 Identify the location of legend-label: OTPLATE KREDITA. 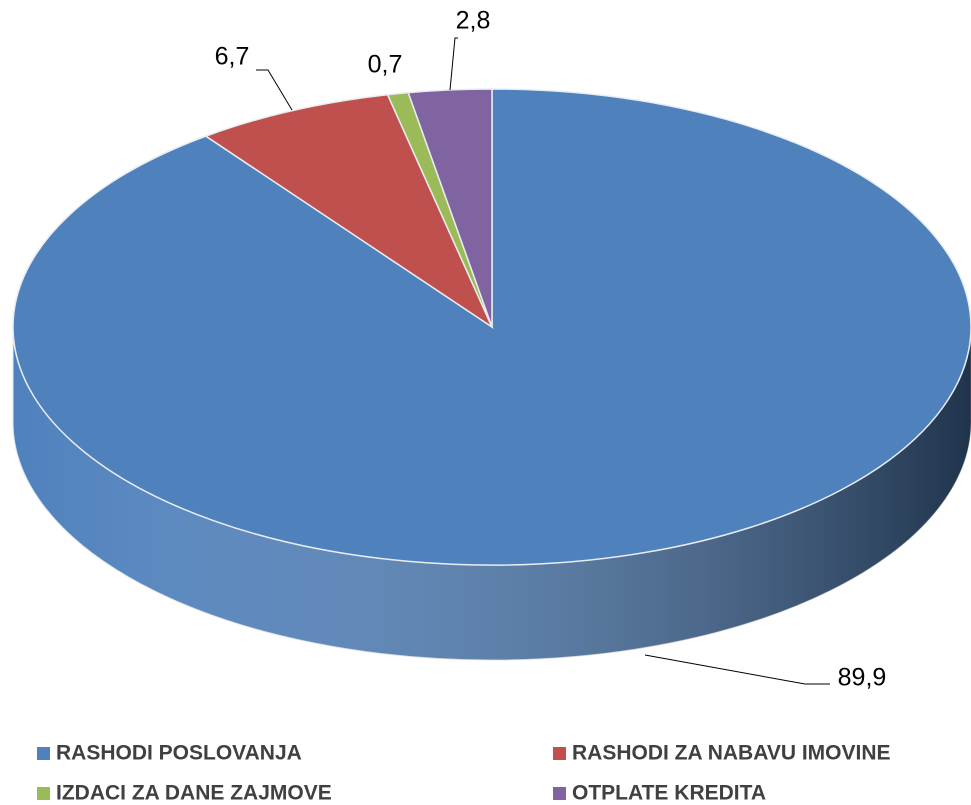
(669, 793).